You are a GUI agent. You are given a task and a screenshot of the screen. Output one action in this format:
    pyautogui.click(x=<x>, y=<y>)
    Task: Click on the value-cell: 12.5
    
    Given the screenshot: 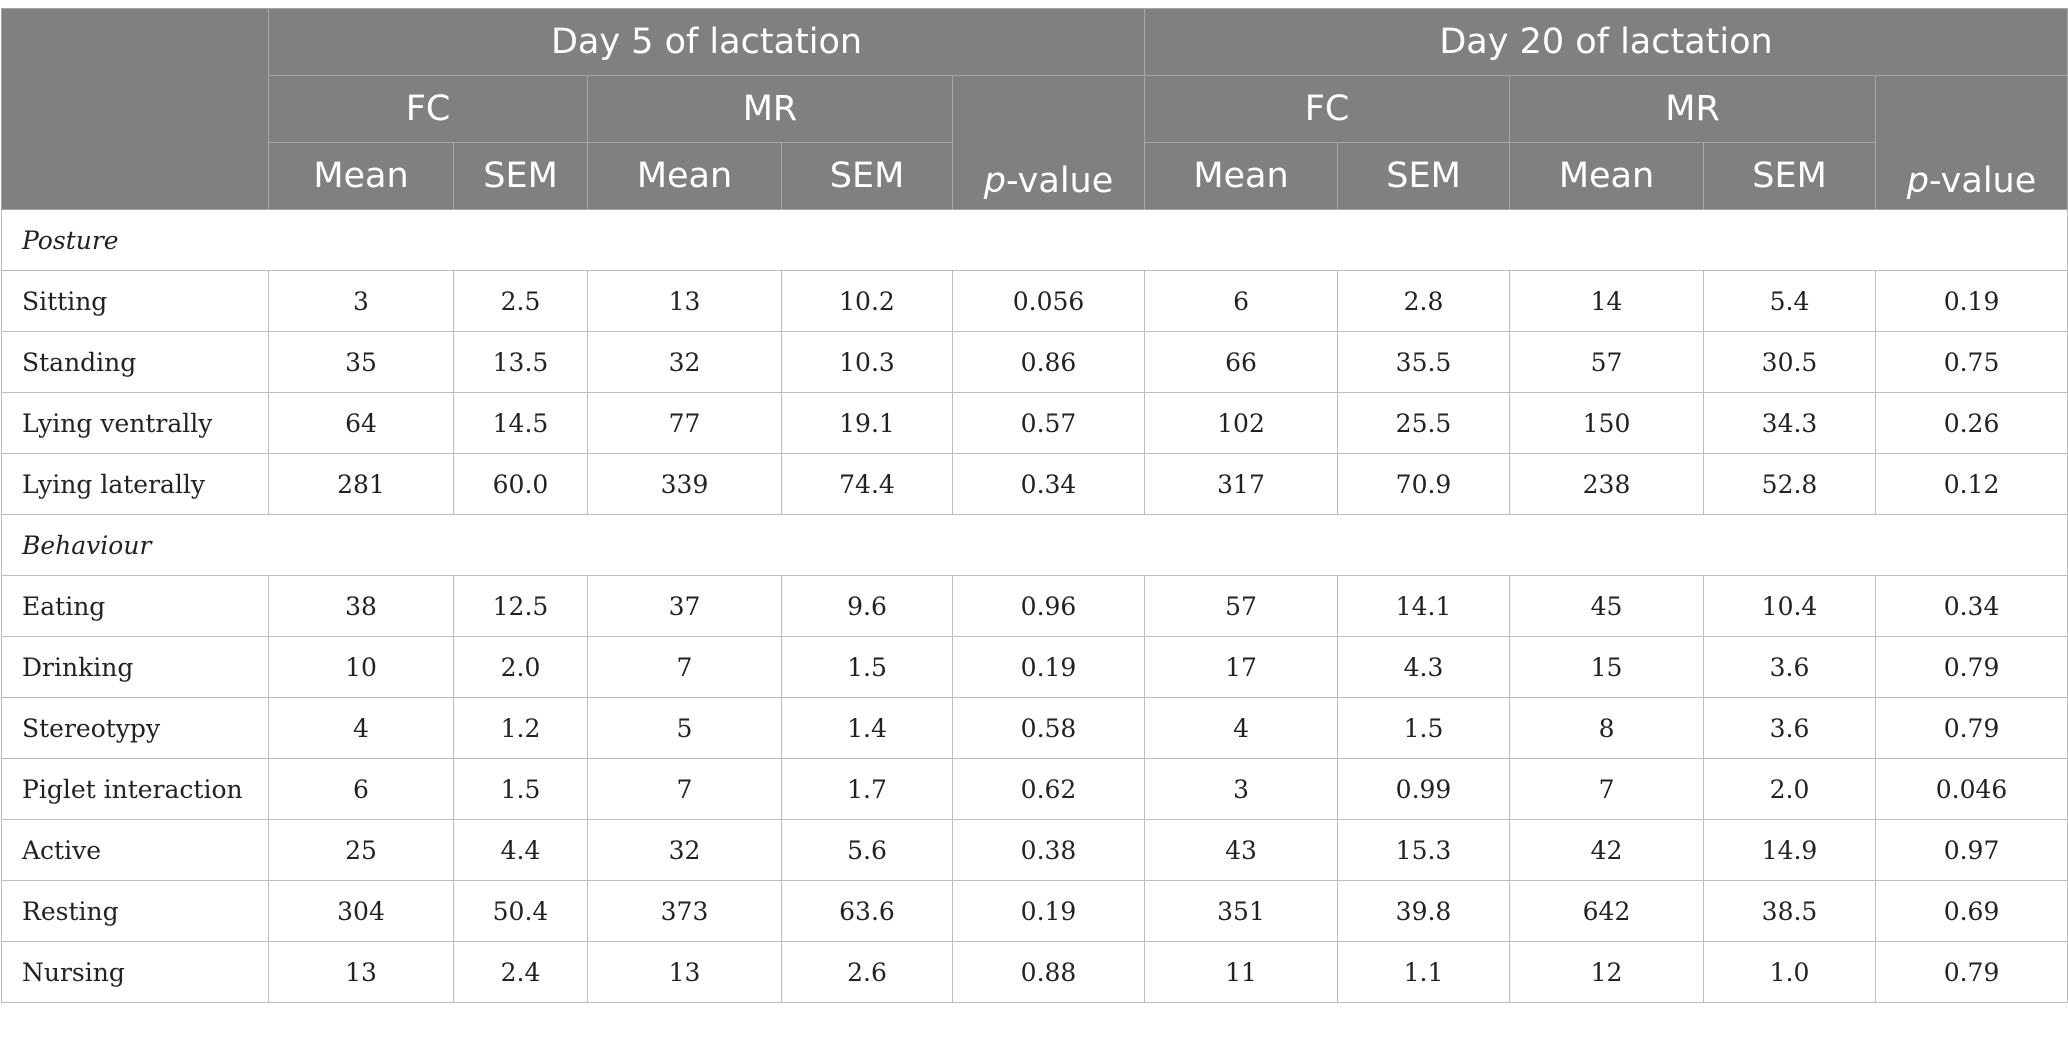 What is the action you would take?
    pyautogui.click(x=520, y=606)
    